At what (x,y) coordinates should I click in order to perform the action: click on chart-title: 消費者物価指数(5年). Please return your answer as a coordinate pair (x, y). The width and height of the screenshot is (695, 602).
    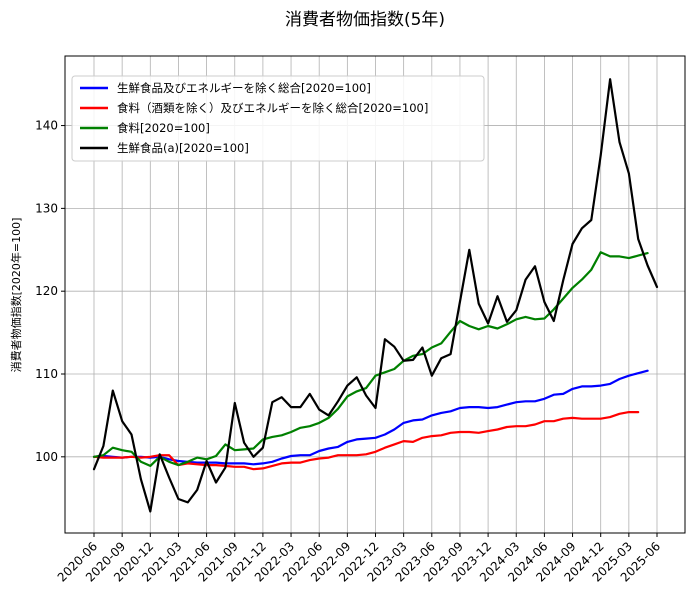
    Looking at the image, I should click on (365, 20).